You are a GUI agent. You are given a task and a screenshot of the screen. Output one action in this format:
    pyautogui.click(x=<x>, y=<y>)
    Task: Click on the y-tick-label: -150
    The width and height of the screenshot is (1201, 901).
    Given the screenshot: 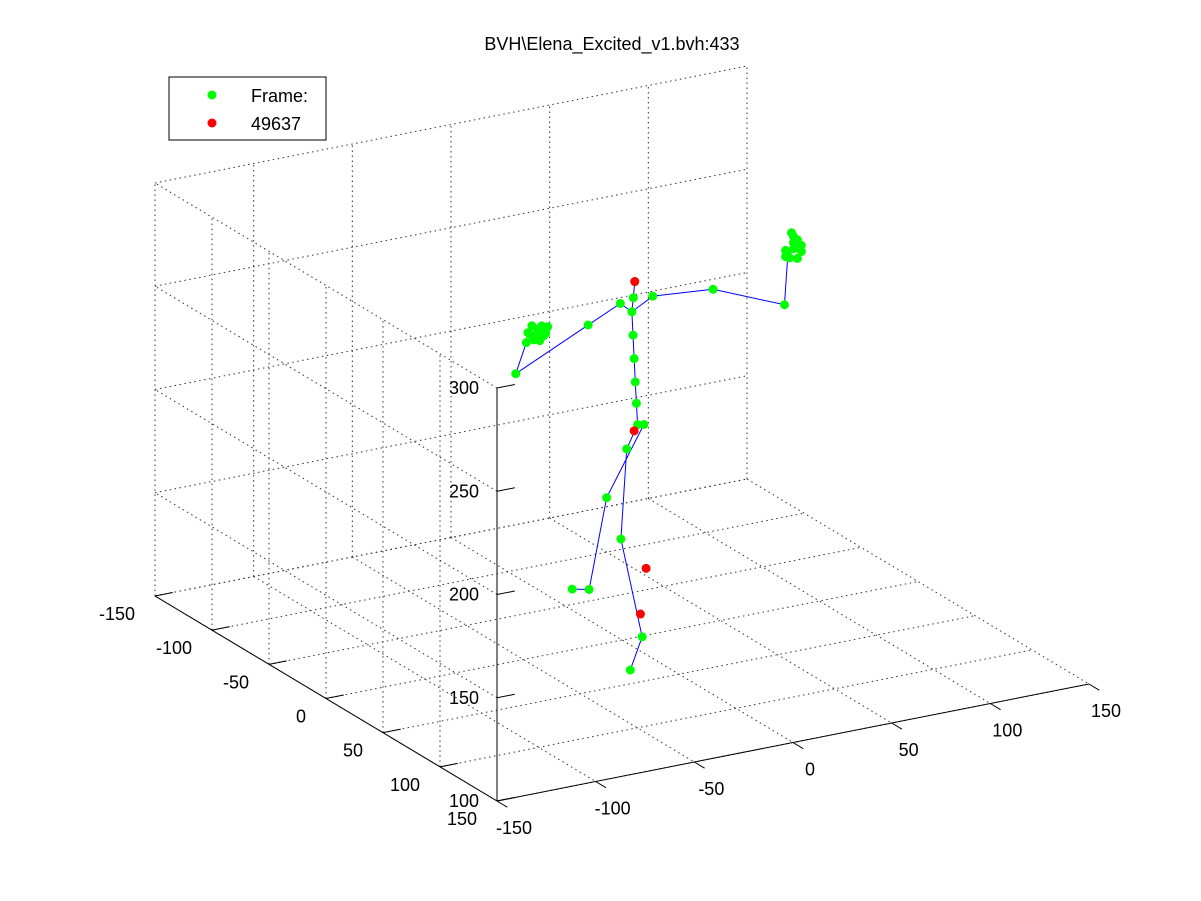 What is the action you would take?
    pyautogui.click(x=117, y=614)
    